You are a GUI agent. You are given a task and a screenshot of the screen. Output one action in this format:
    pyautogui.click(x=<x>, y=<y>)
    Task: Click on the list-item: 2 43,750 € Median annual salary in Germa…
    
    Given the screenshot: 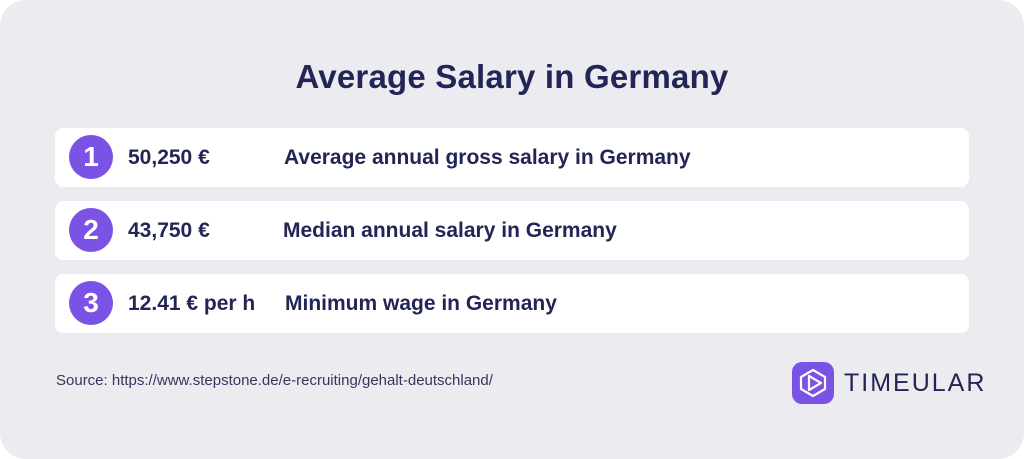 What is the action you would take?
    pyautogui.click(x=512, y=230)
    